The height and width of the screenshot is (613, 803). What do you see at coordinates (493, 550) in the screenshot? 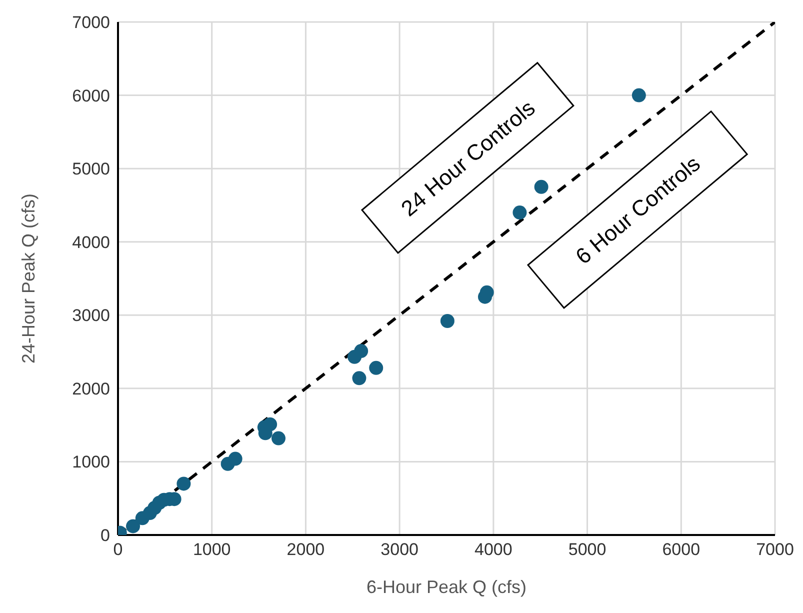
I see `x-tick-label: 4000` at bounding box center [493, 550].